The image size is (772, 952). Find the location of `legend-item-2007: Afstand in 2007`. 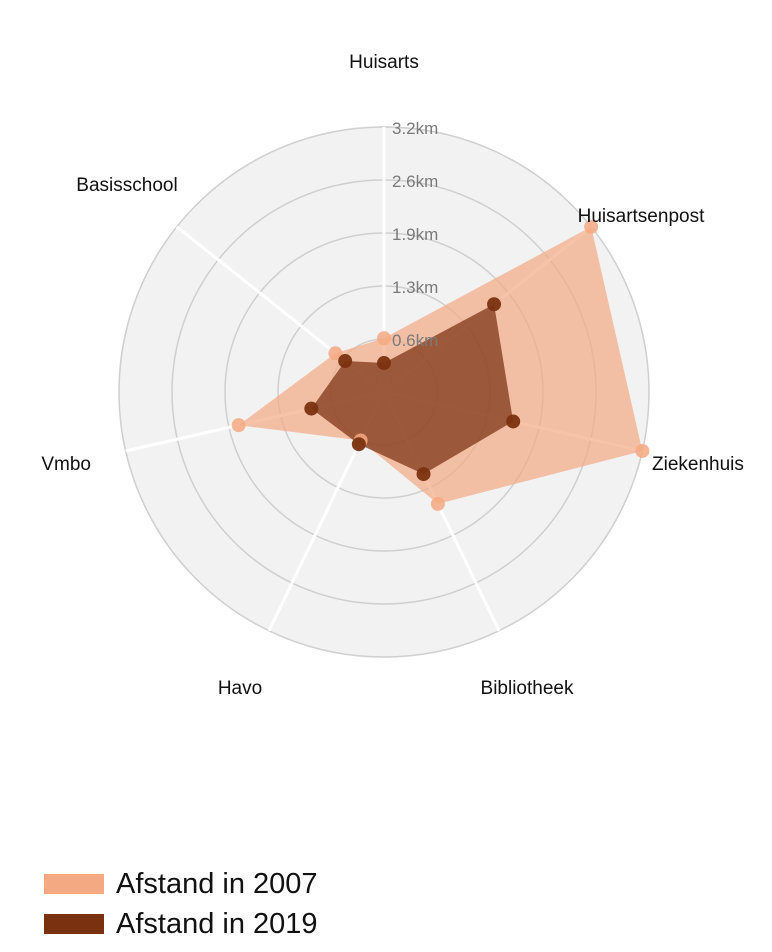

legend-item-2007: Afstand in 2007 is located at coordinates (181, 884).